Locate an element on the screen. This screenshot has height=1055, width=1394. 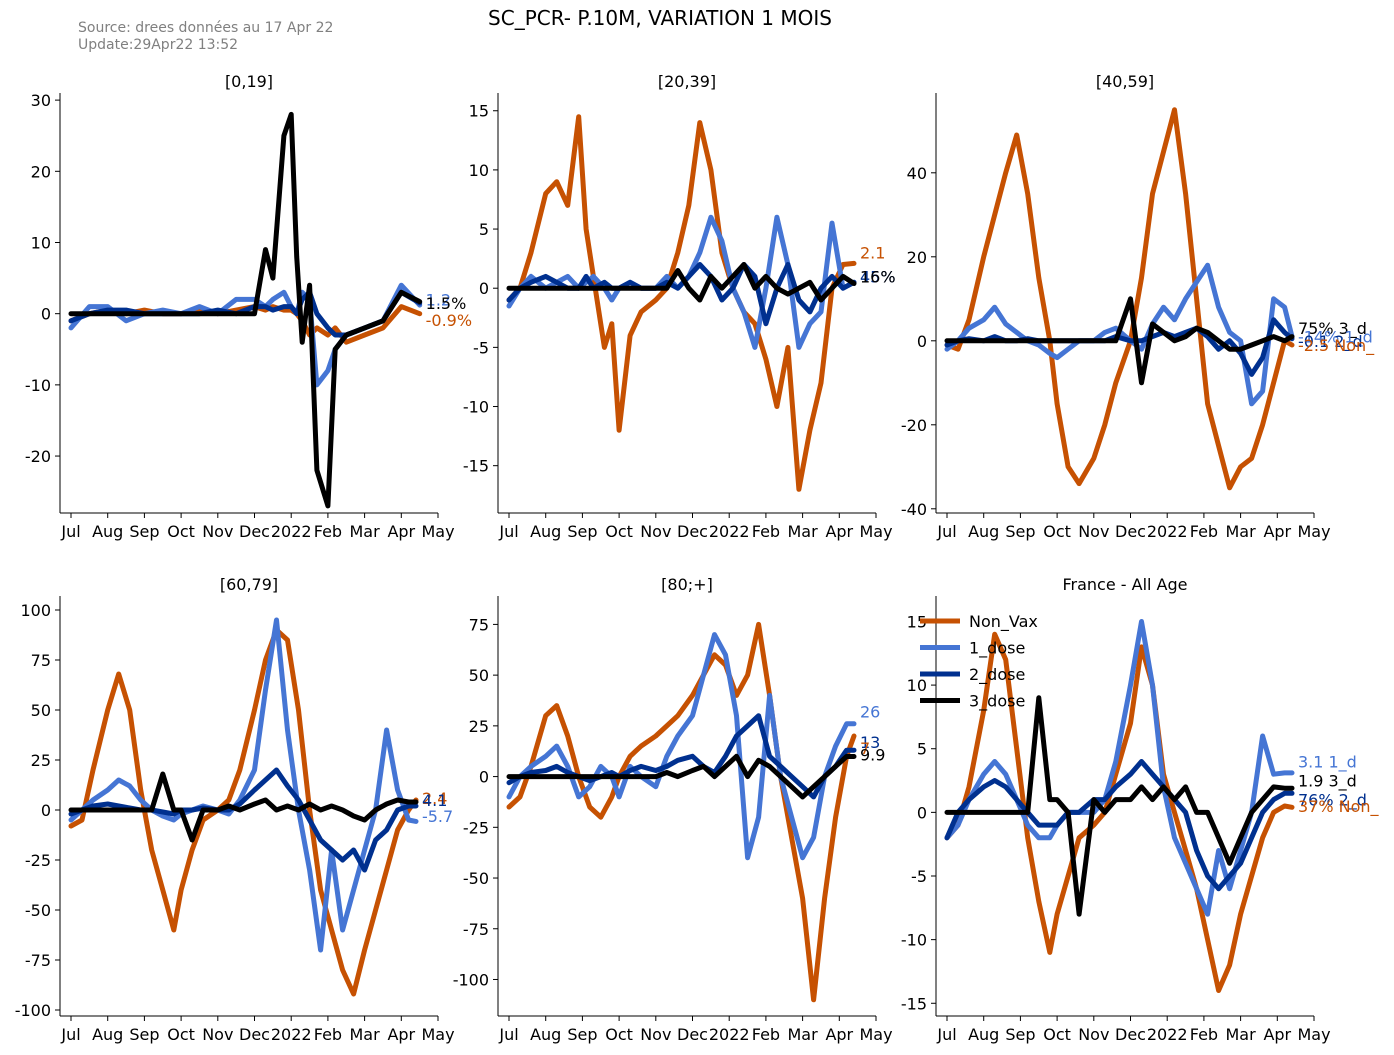
end-value-label: 37% Non_ is located at coordinates (1339, 807).